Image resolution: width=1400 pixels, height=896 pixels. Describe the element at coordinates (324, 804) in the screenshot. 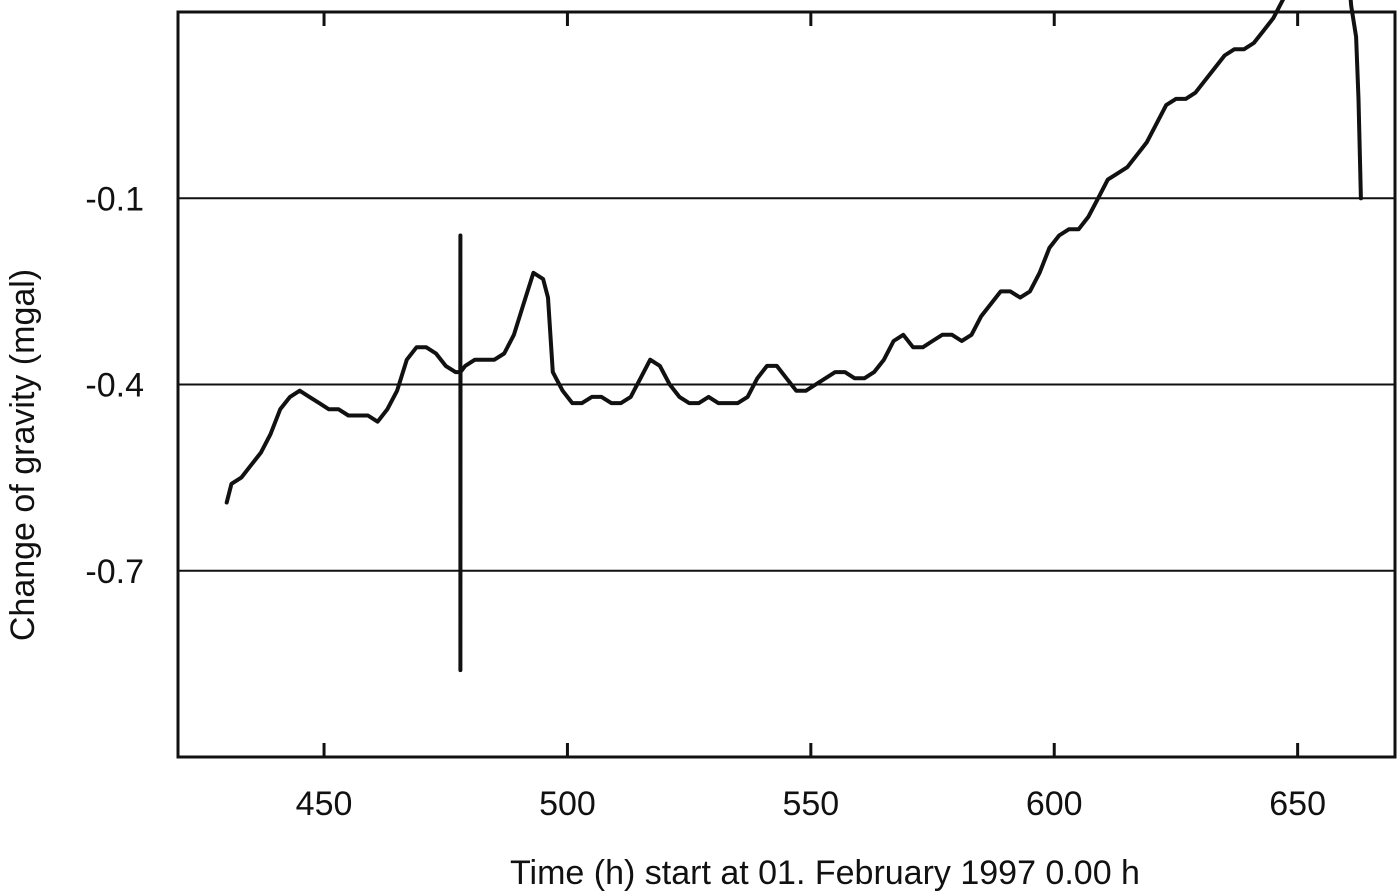

I see `x-tick-label: 450` at that location.